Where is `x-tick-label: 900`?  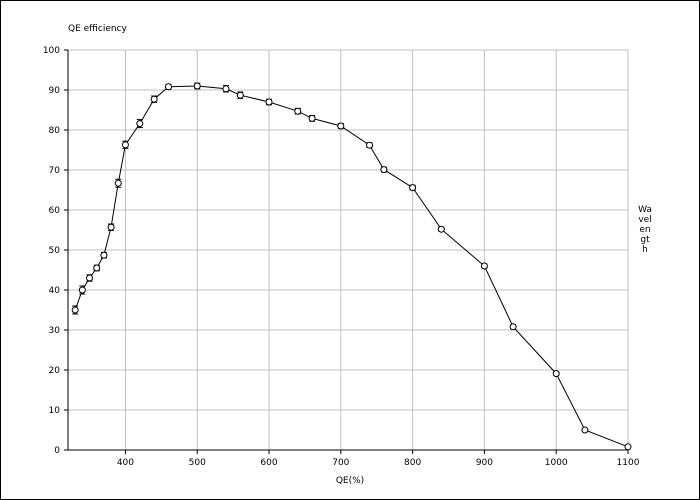
x-tick-label: 900 is located at coordinates (484, 463).